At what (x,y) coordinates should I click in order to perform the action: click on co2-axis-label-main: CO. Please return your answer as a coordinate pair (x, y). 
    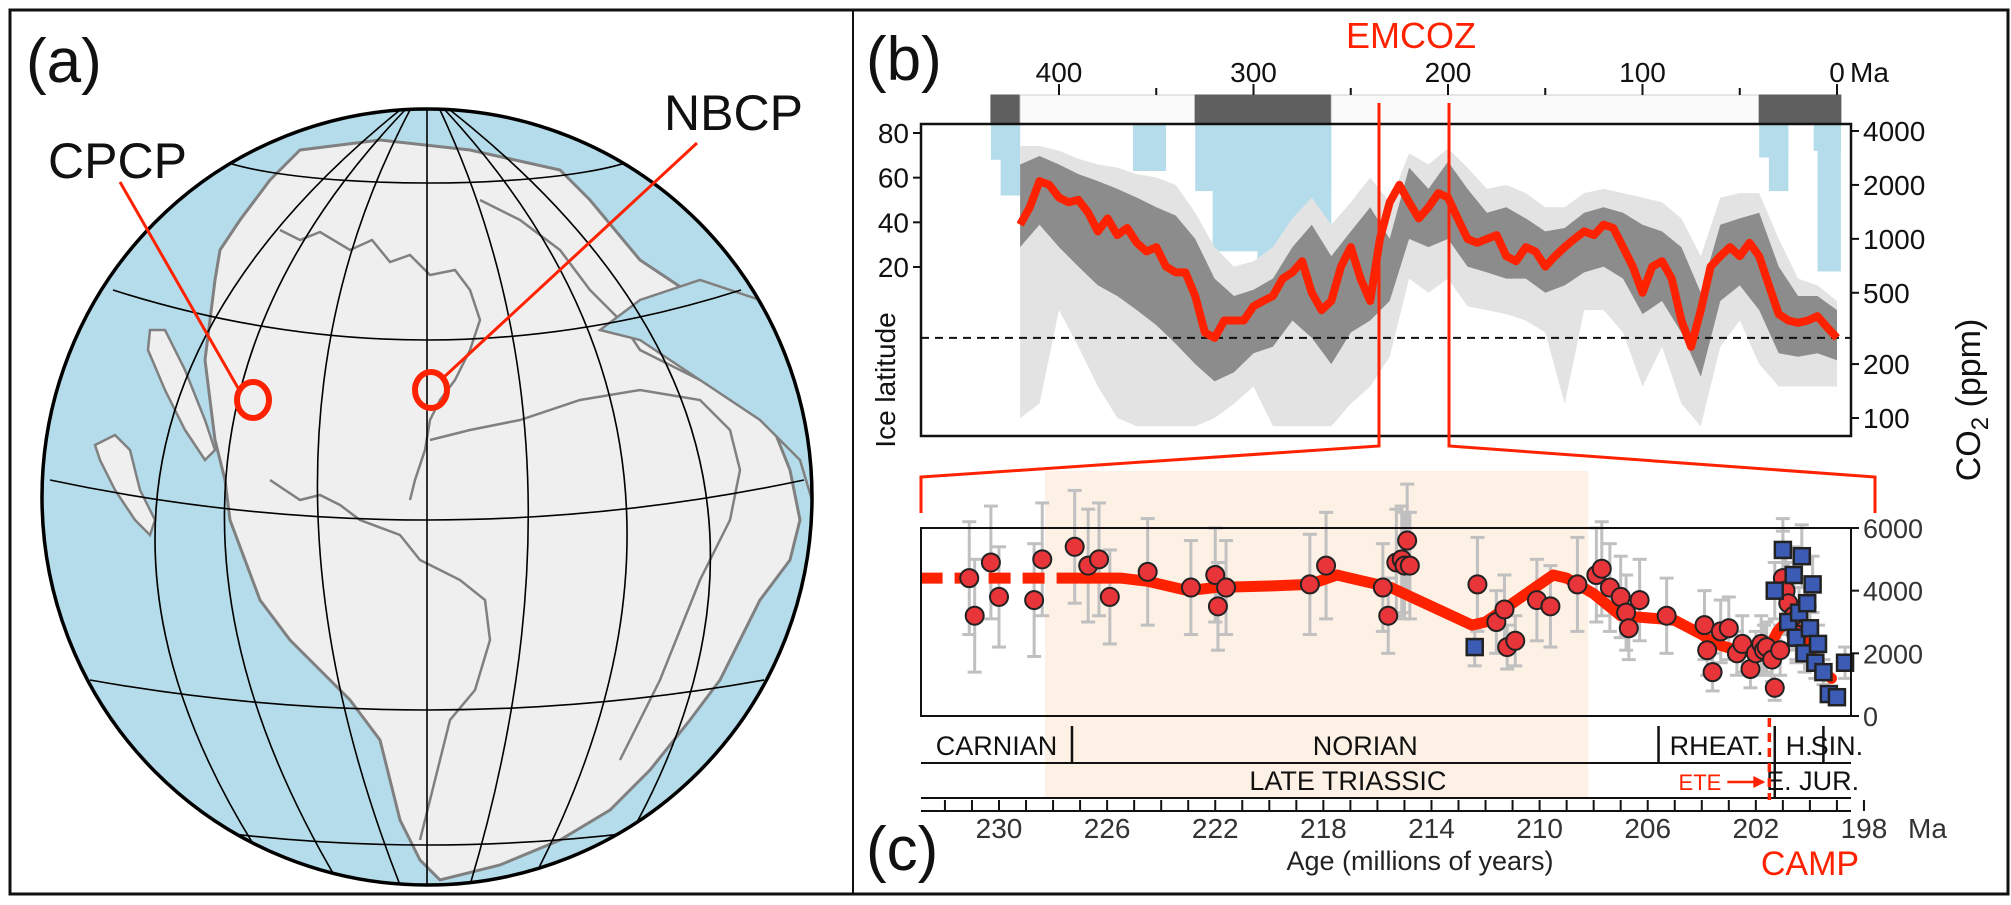
    Looking at the image, I should click on (1969, 455).